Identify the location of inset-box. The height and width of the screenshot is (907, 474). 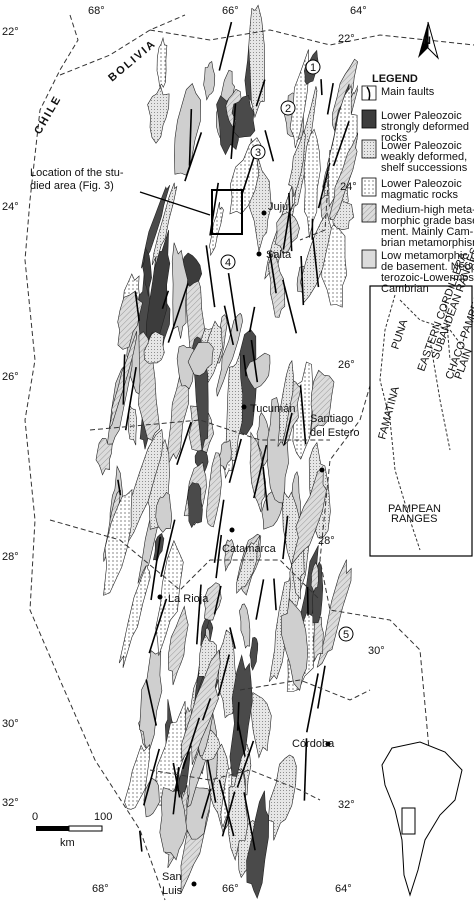
(421, 421).